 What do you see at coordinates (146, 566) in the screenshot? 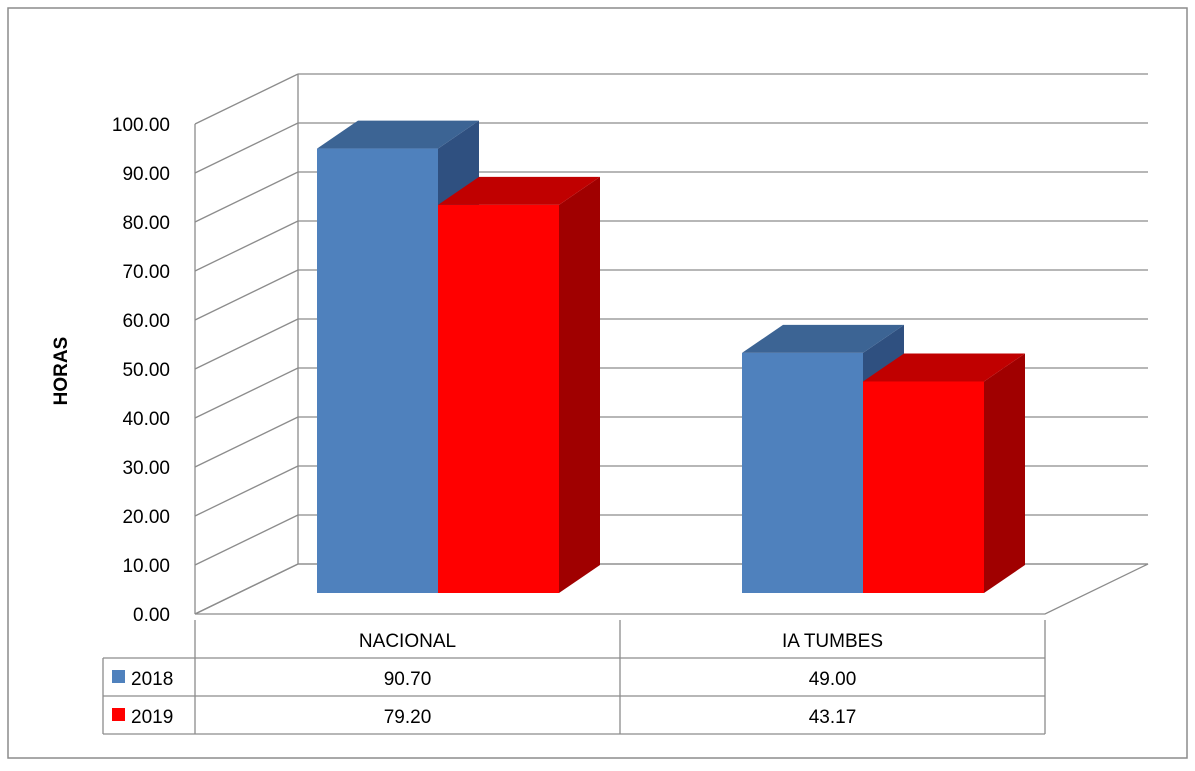
I see `y-tick-label: 10.00` at bounding box center [146, 566].